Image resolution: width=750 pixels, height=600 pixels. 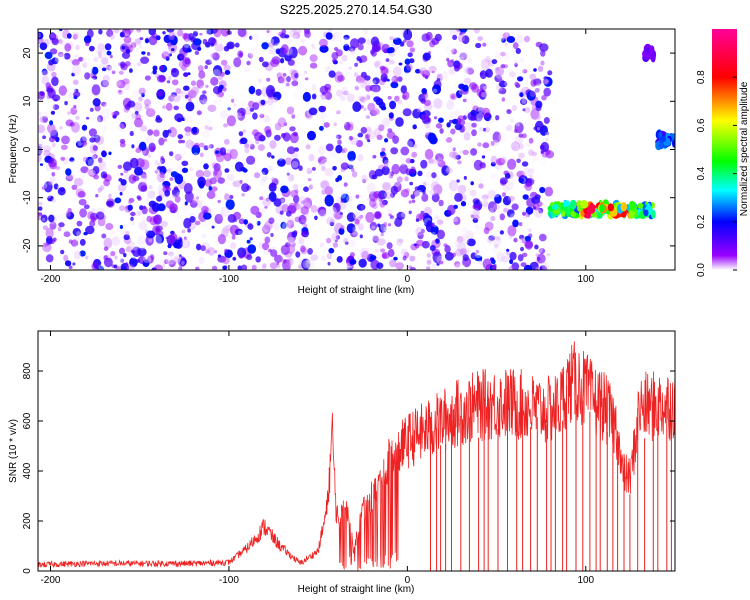 I want to click on heatmap-ytick-label: 10, so click(x=27, y=101).